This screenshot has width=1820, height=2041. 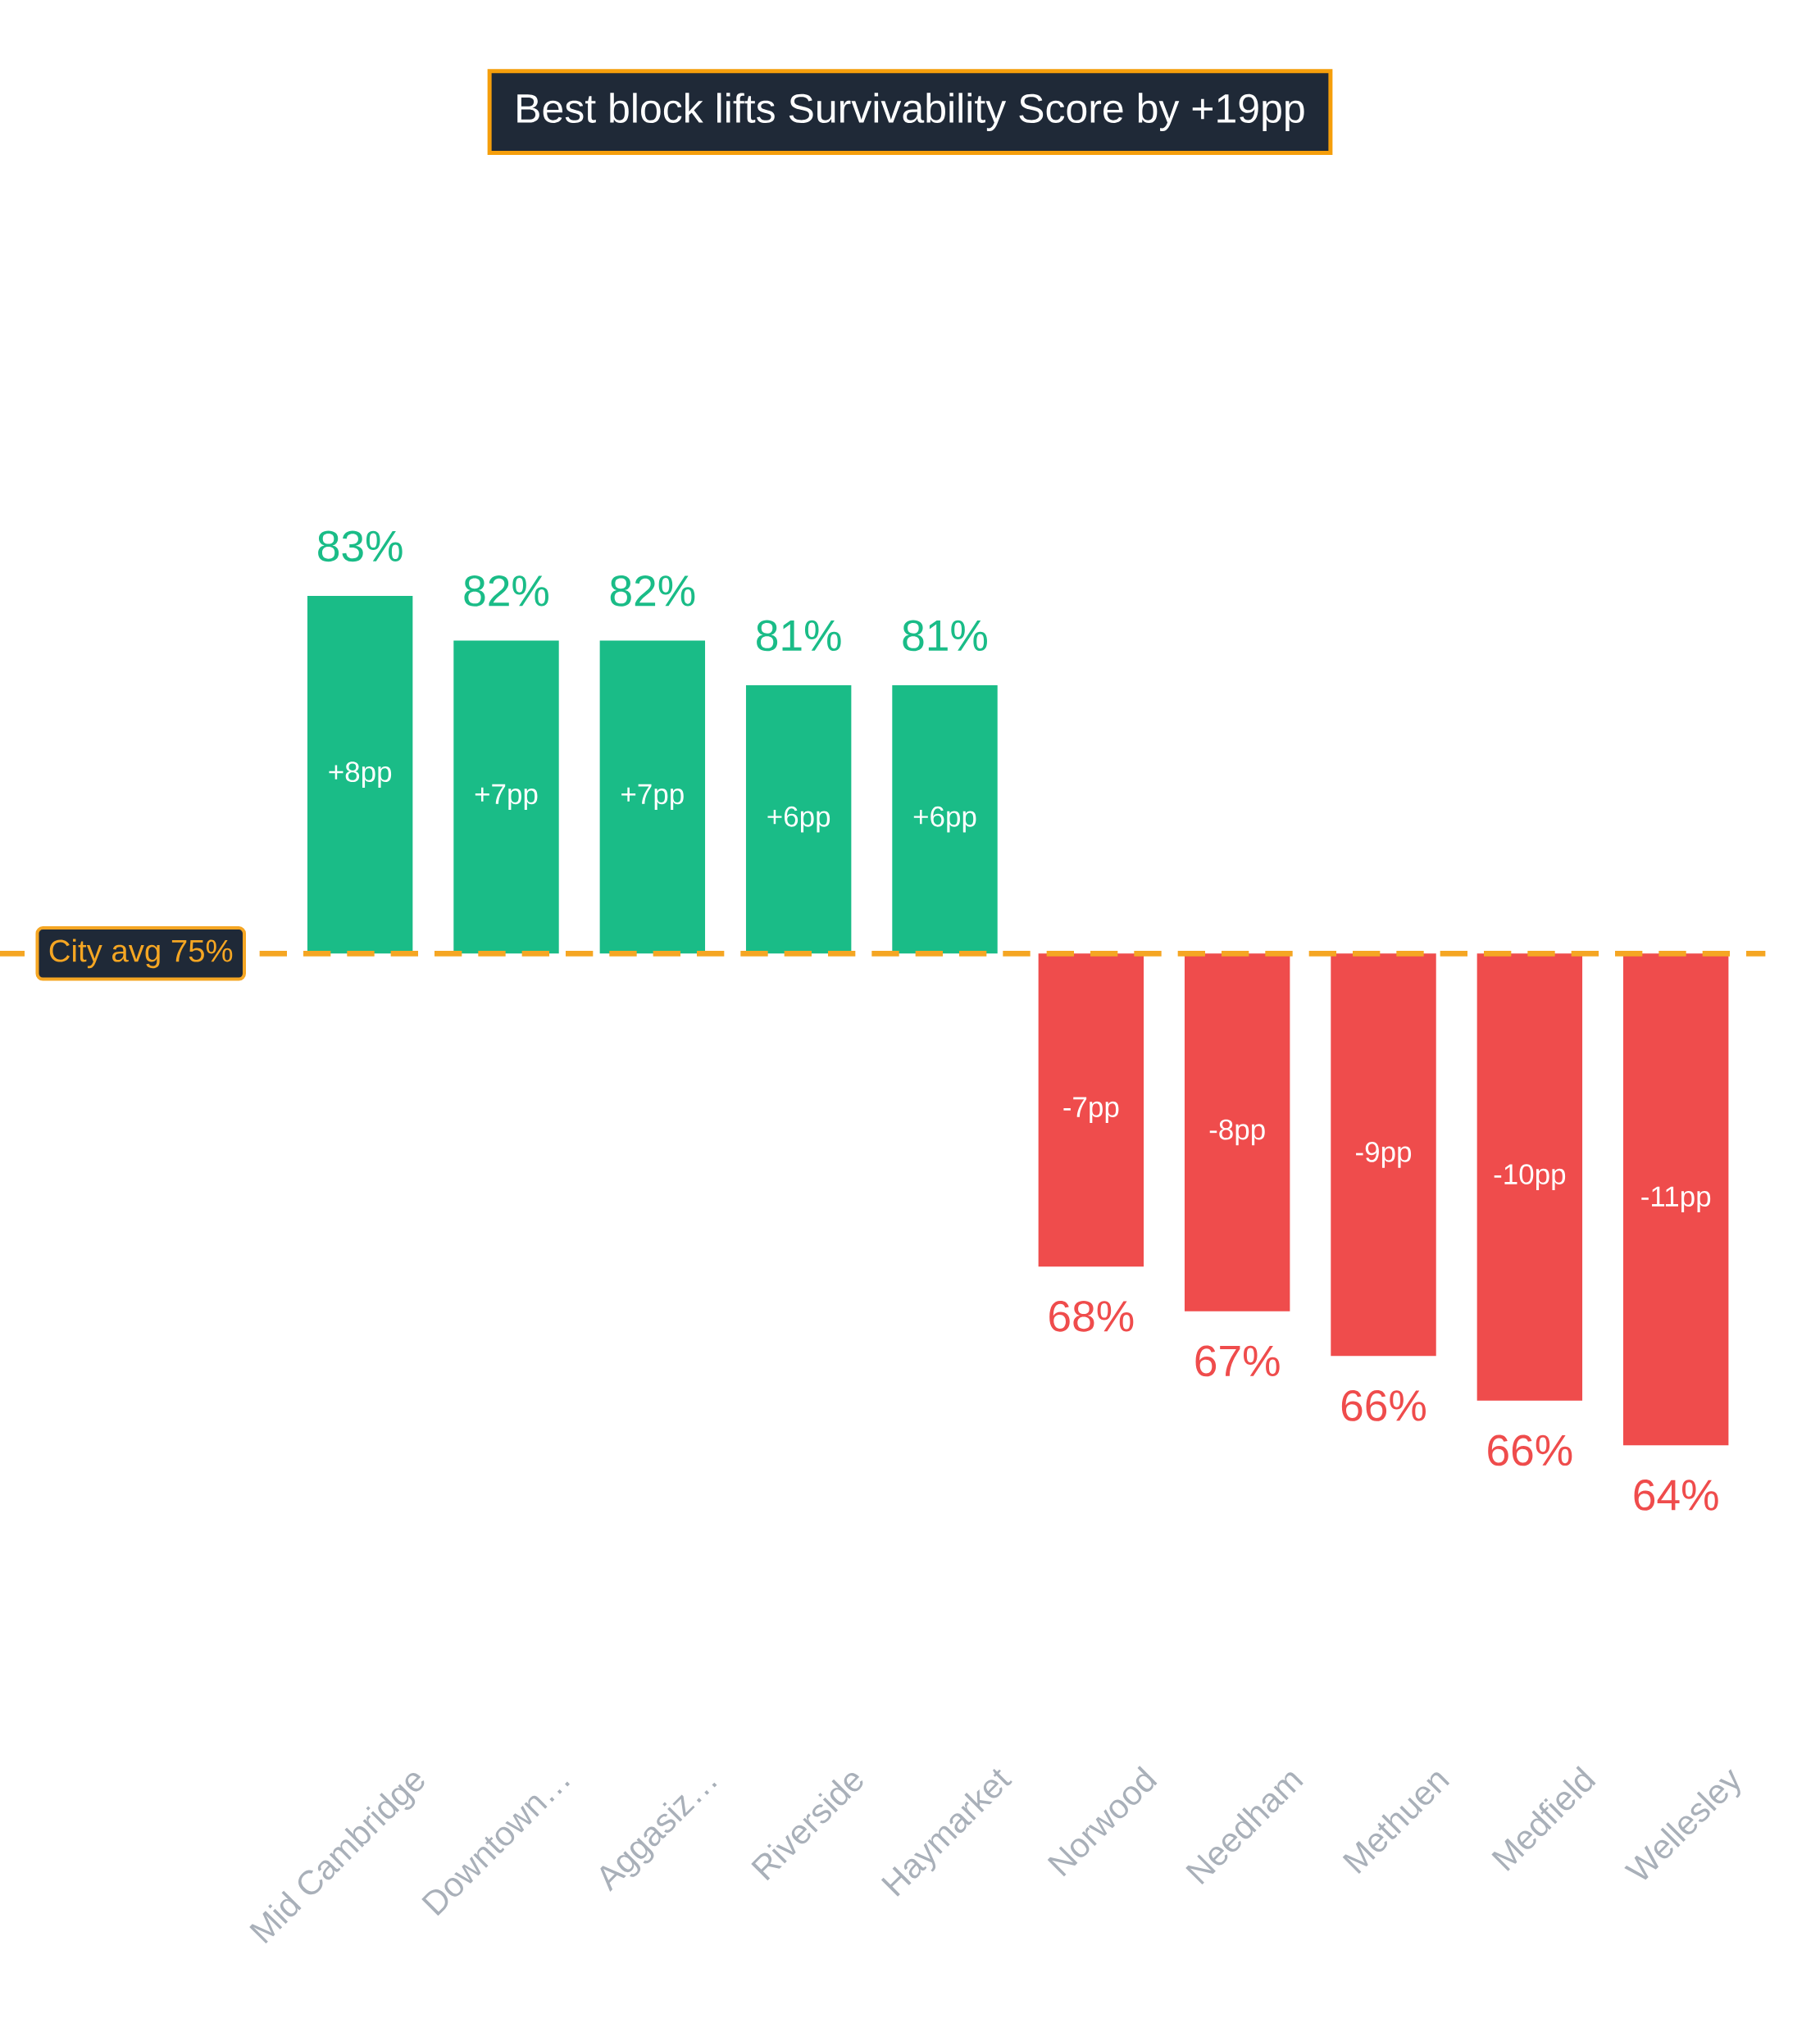 I want to click on data-label: -8pp, so click(x=1237, y=1132).